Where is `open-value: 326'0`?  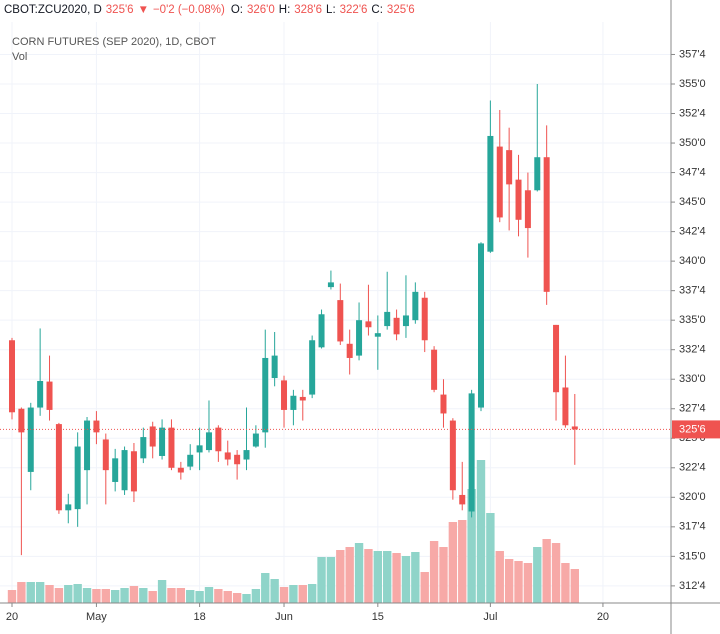
open-value: 326'0 is located at coordinates (260, 10).